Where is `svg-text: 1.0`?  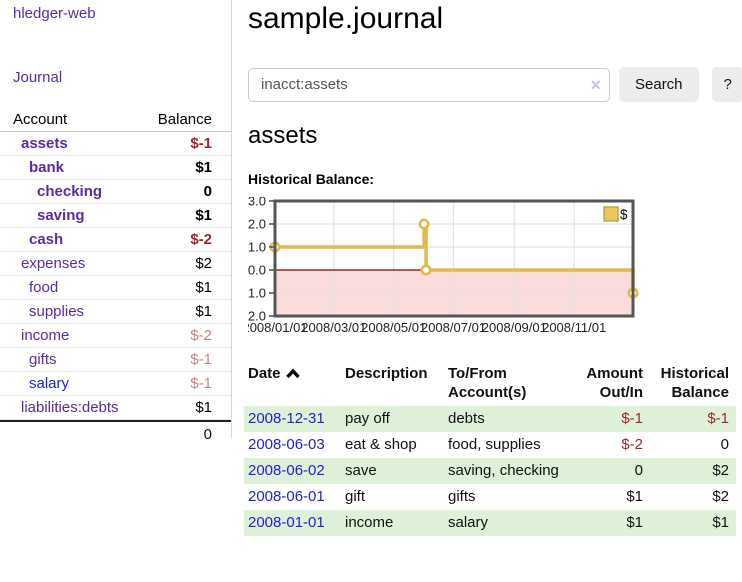
svg-text: 1.0 is located at coordinates (257, 247).